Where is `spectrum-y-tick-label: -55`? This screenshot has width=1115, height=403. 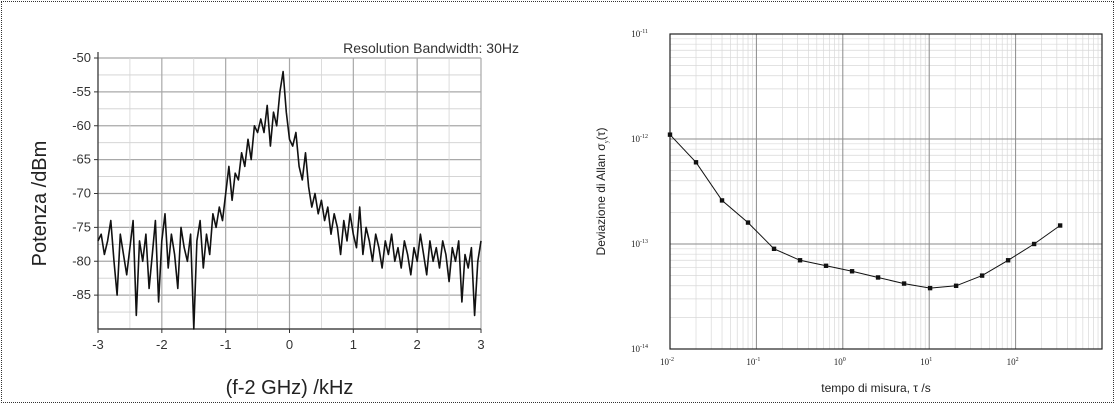
spectrum-y-tick-label: -55 is located at coordinates (81, 91).